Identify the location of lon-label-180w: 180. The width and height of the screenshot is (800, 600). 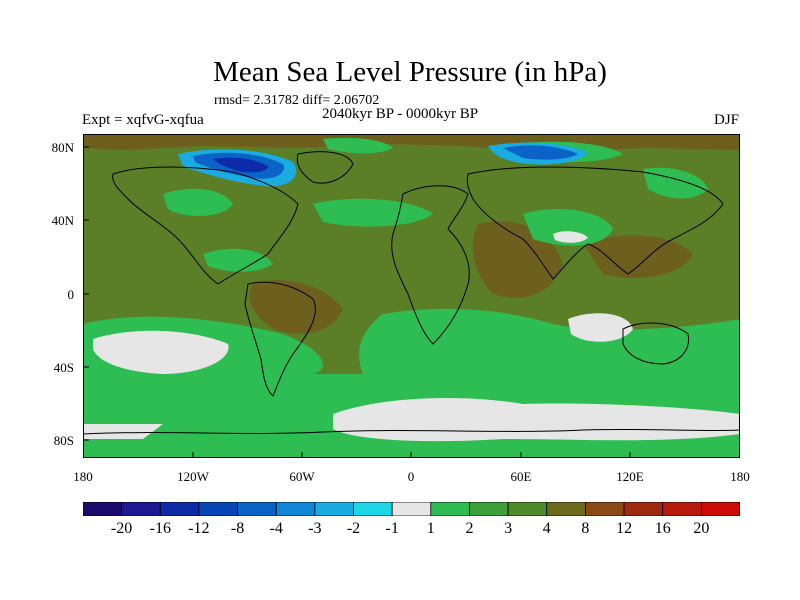
(83, 476).